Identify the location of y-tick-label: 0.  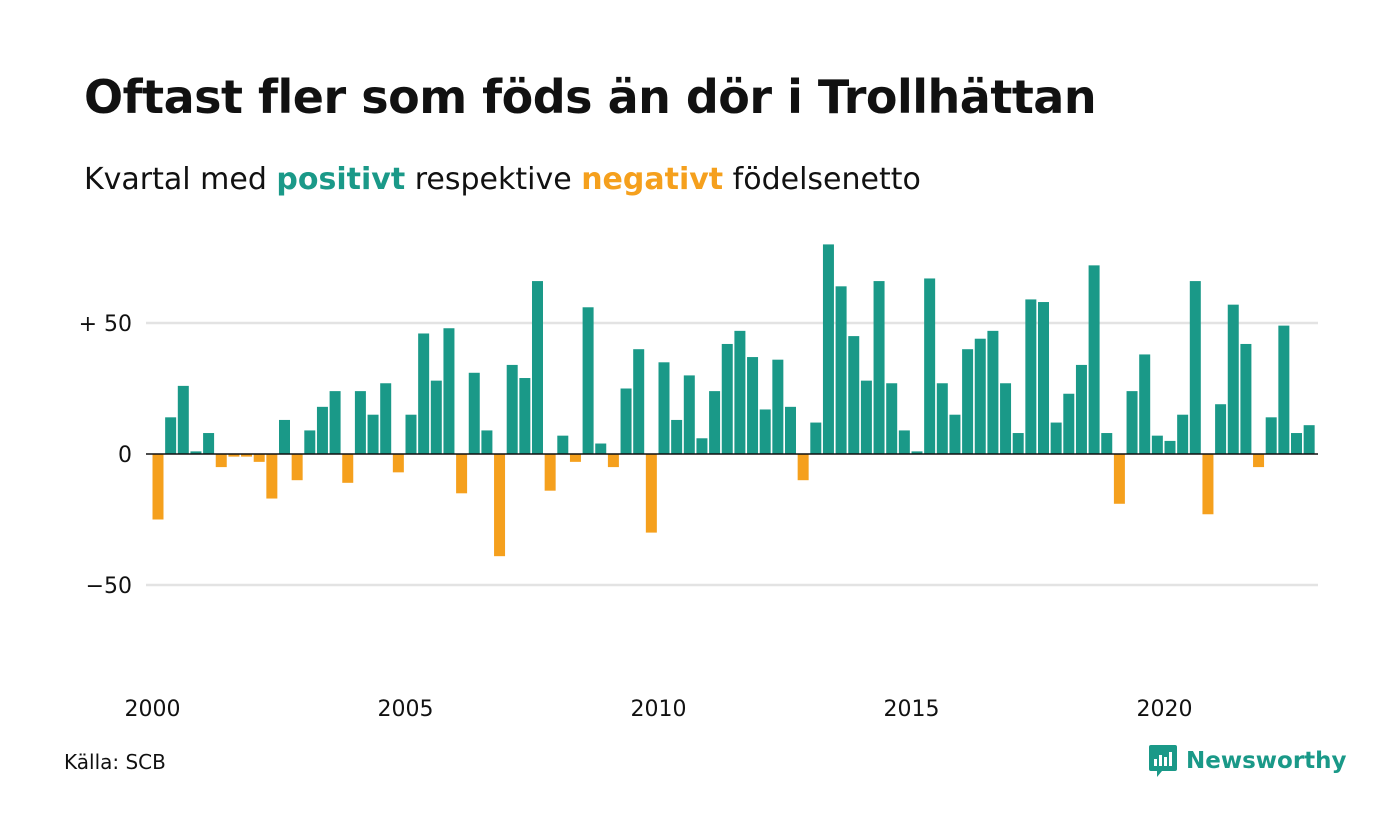
(125, 455).